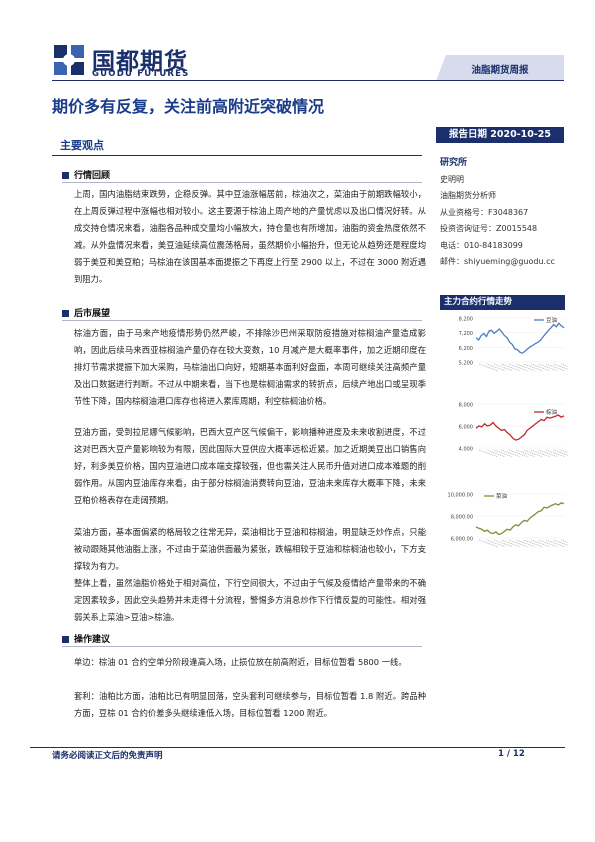 This screenshot has width=595, height=842. What do you see at coordinates (466, 450) in the screenshot?
I see `y-tick-label: 4,000` at bounding box center [466, 450].